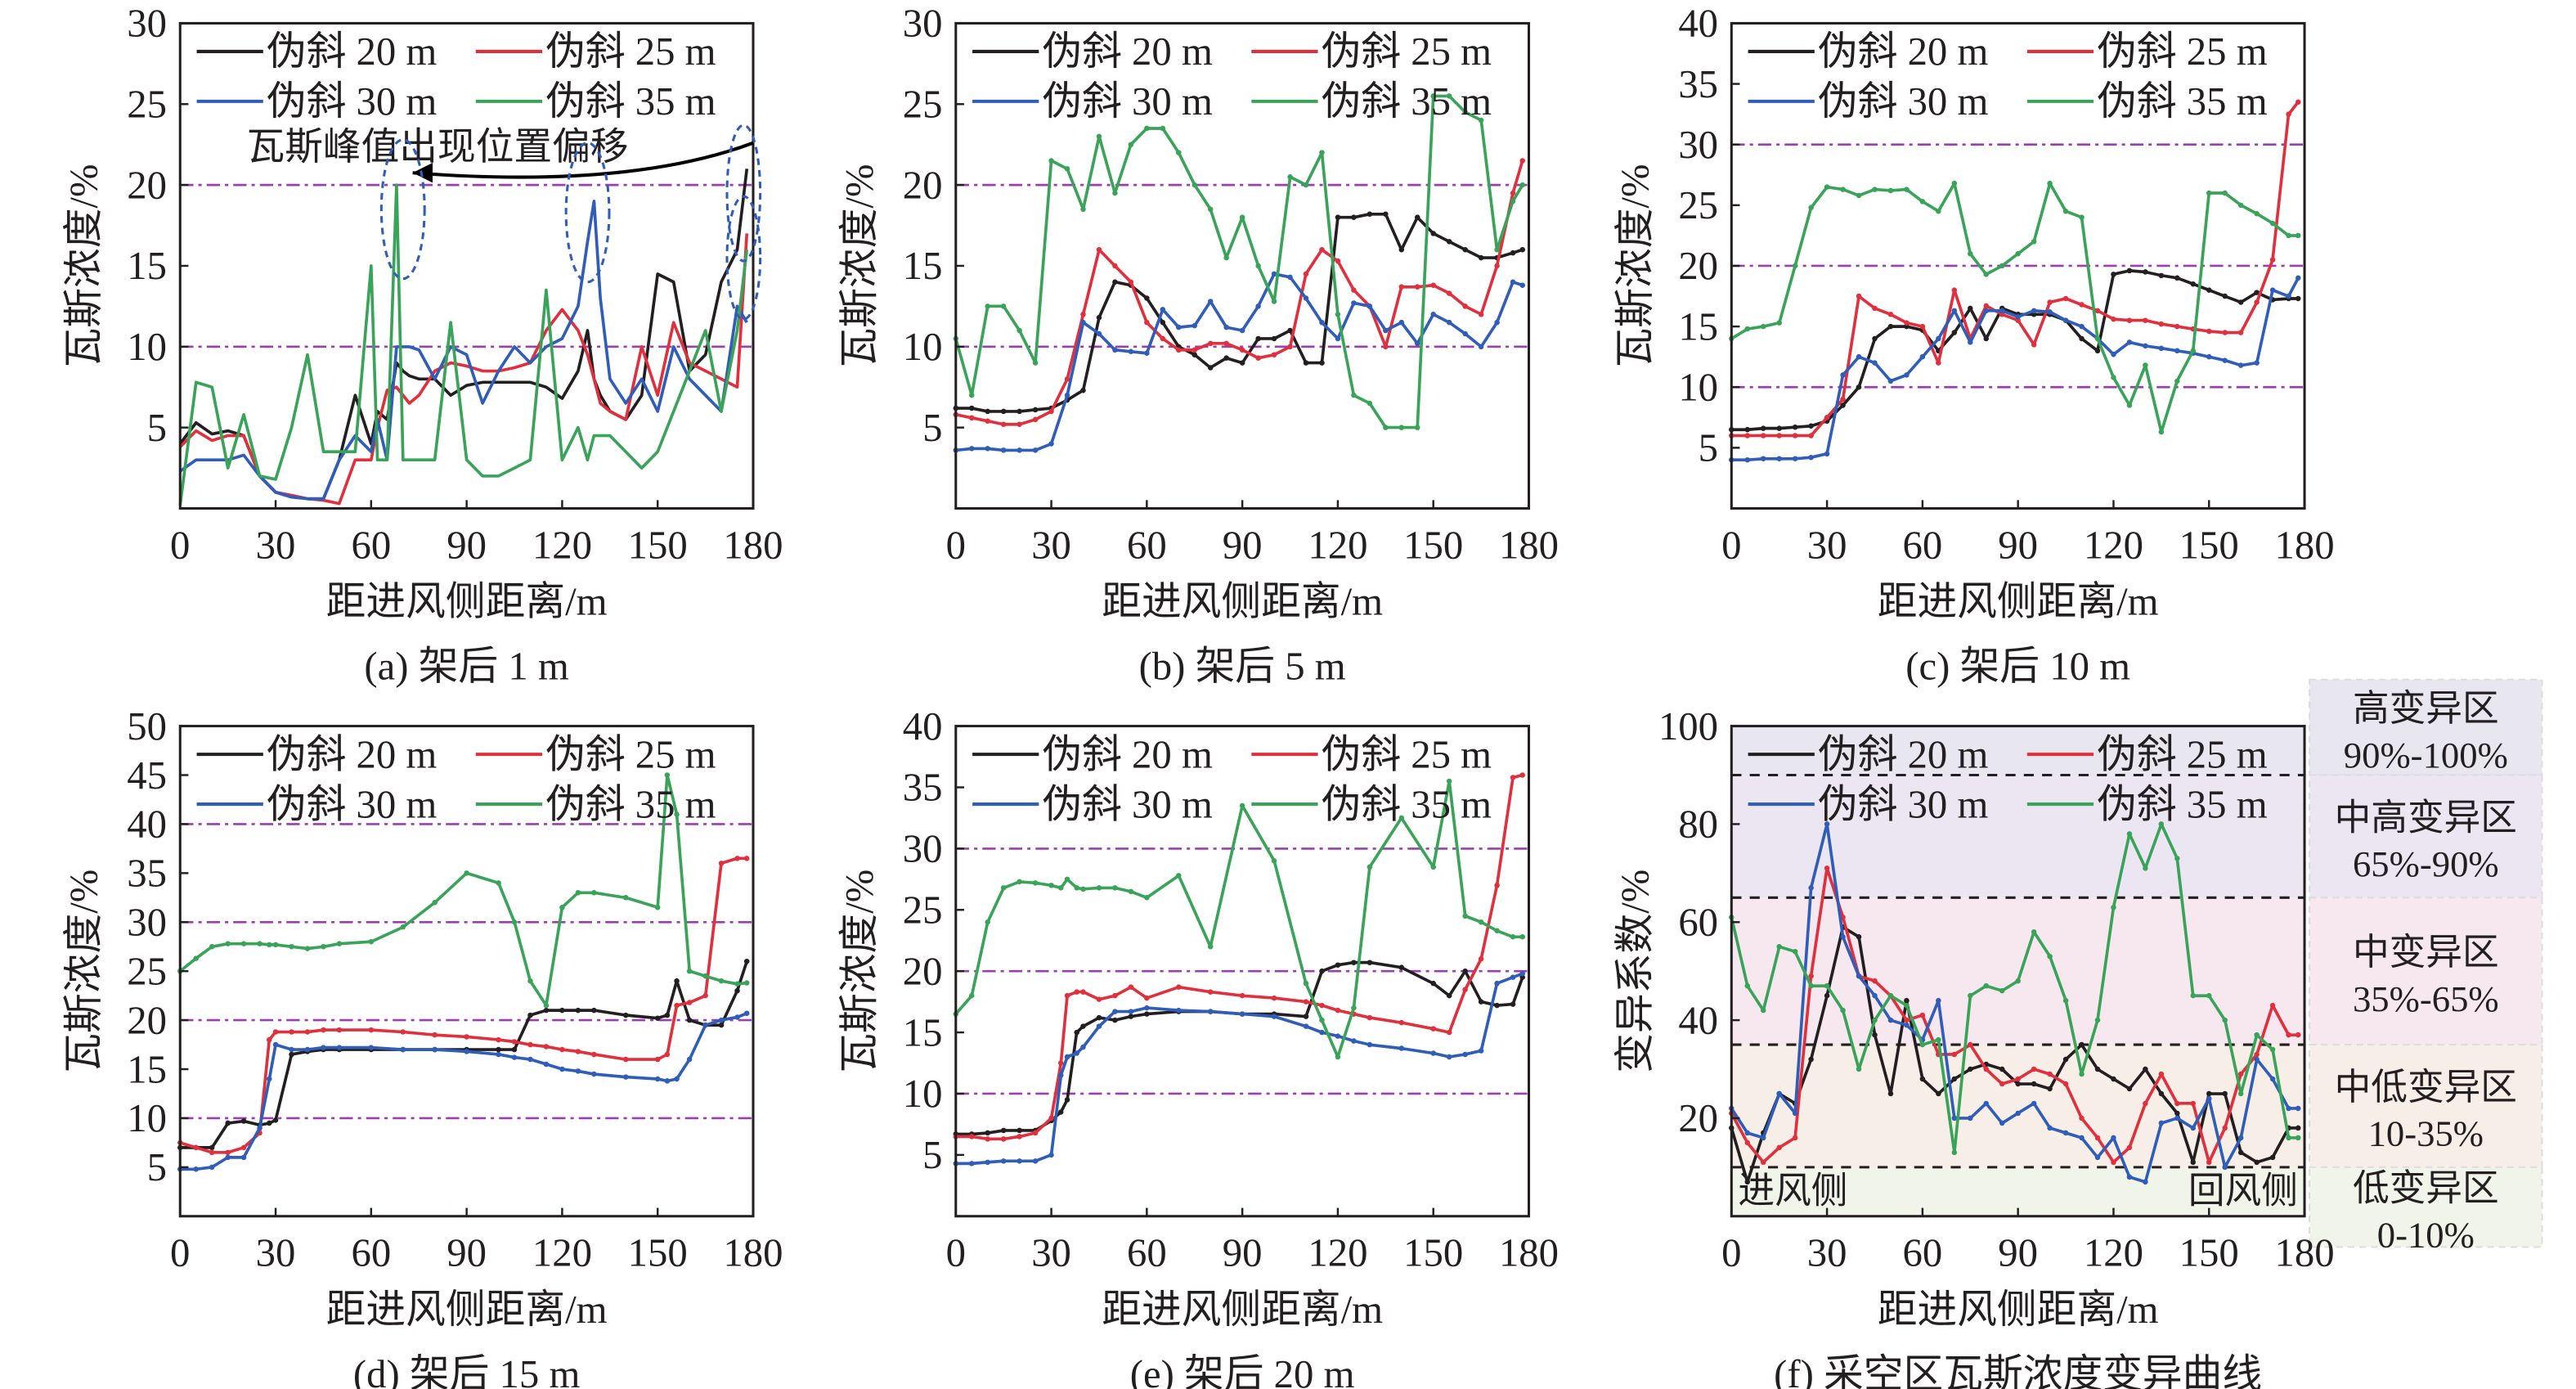 Image resolution: width=2576 pixels, height=1389 pixels. What do you see at coordinates (1529, 1253) in the screenshot?
I see `x-tick-label: 180` at bounding box center [1529, 1253].